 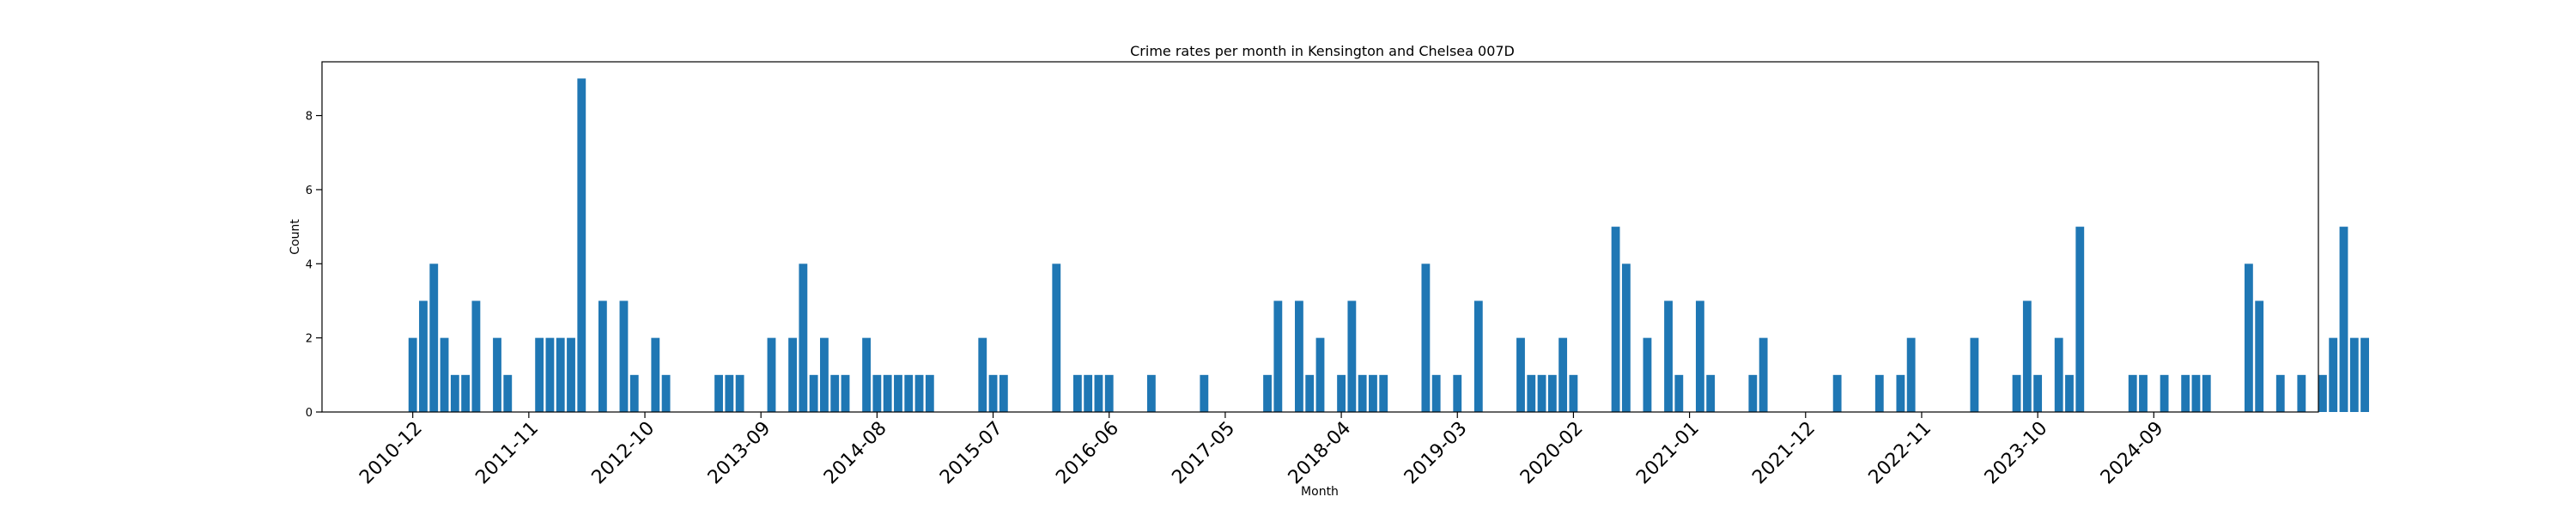 I want to click on x-tick-label: 2011-11, so click(x=507, y=453).